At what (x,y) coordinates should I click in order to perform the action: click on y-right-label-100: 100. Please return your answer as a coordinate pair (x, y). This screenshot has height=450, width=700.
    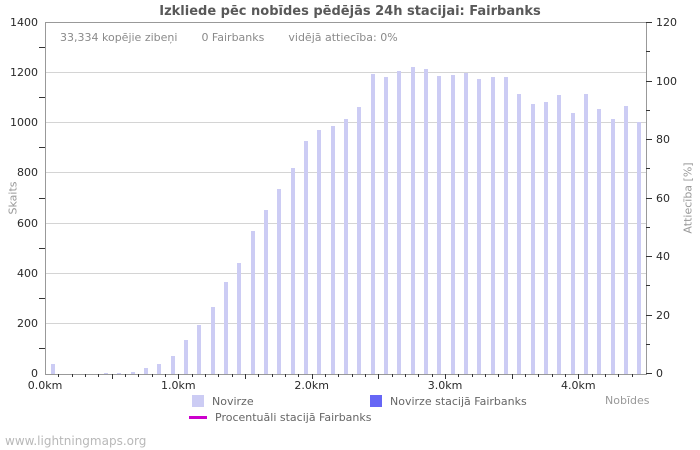
    Looking at the image, I should click on (666, 81).